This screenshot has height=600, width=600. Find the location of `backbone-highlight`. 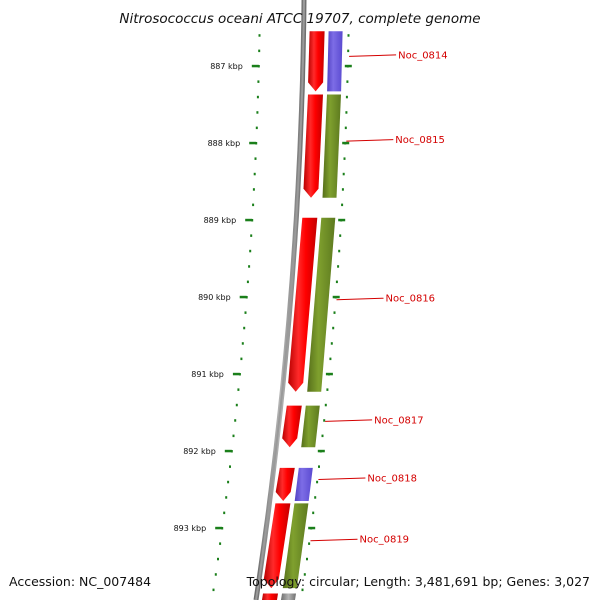

backbone-highlight is located at coordinates (280, 300).